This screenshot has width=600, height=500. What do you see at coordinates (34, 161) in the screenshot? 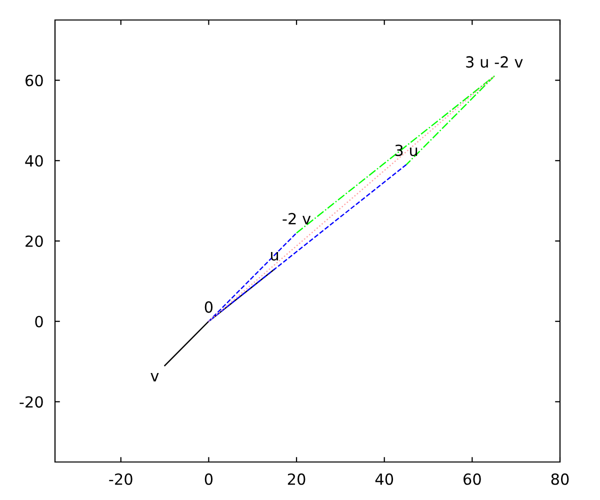
I see `y-tick-label: 40` at bounding box center [34, 161].